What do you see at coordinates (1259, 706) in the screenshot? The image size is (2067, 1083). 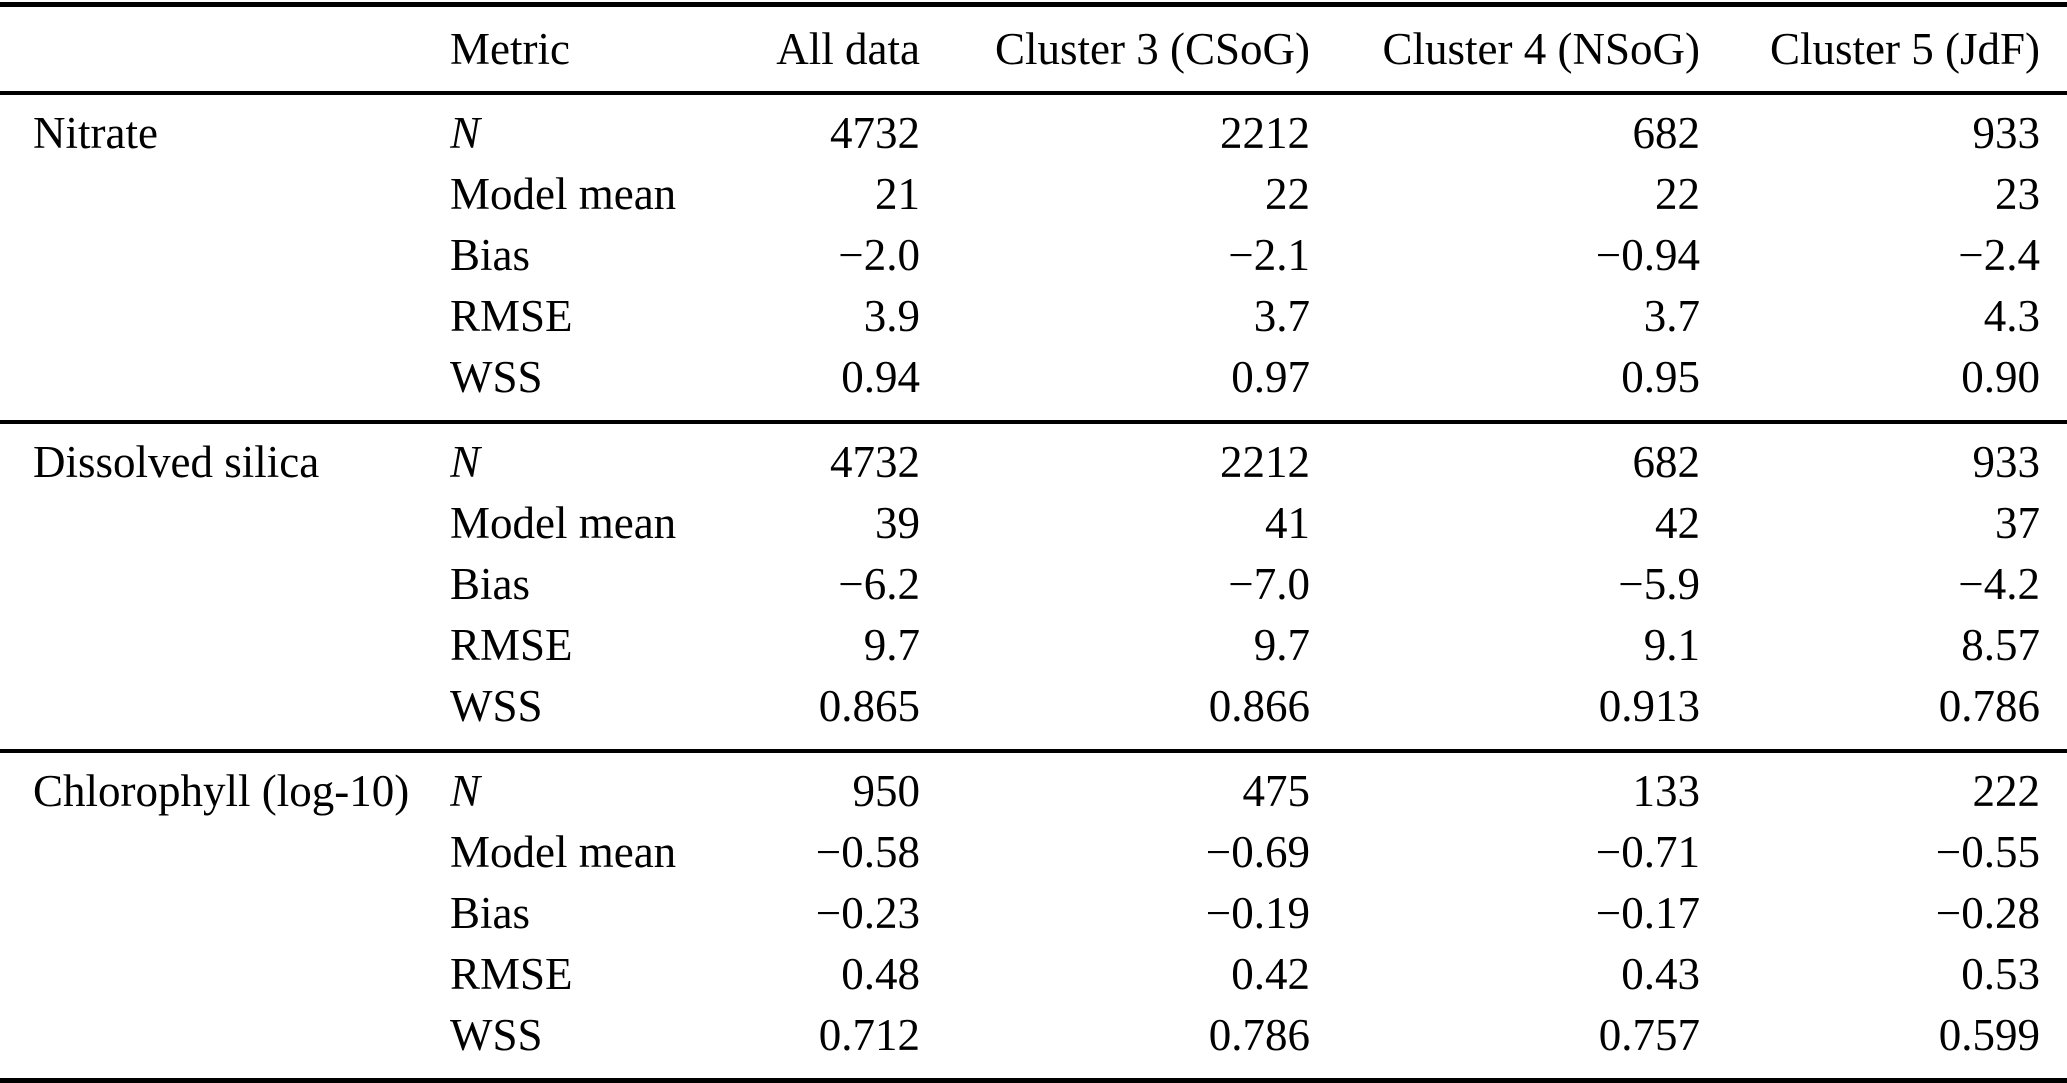 I see `value-cell: 0.866` at bounding box center [1259, 706].